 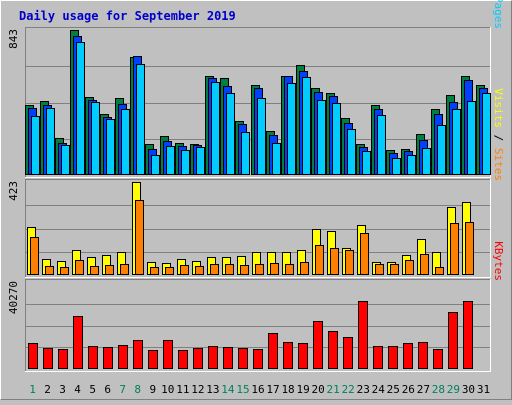 What do you see at coordinates (77, 389) in the screenshot?
I see `x-tick-label: 4` at bounding box center [77, 389].